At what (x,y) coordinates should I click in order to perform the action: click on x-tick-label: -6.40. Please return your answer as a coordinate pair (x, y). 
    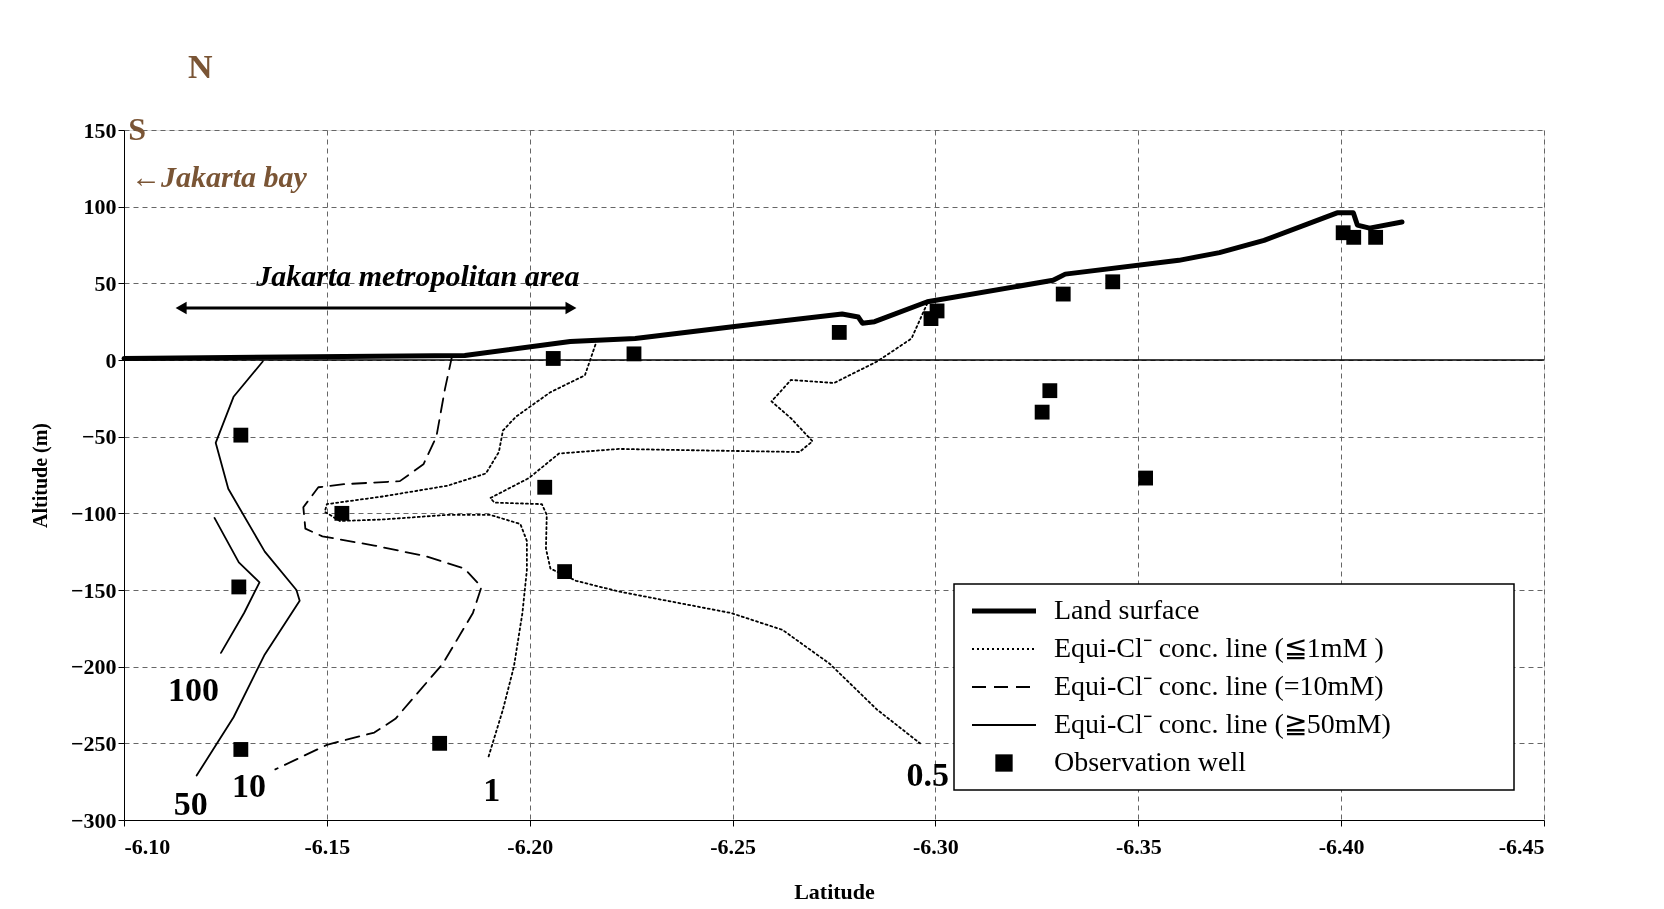
    Looking at the image, I should click on (1341, 846).